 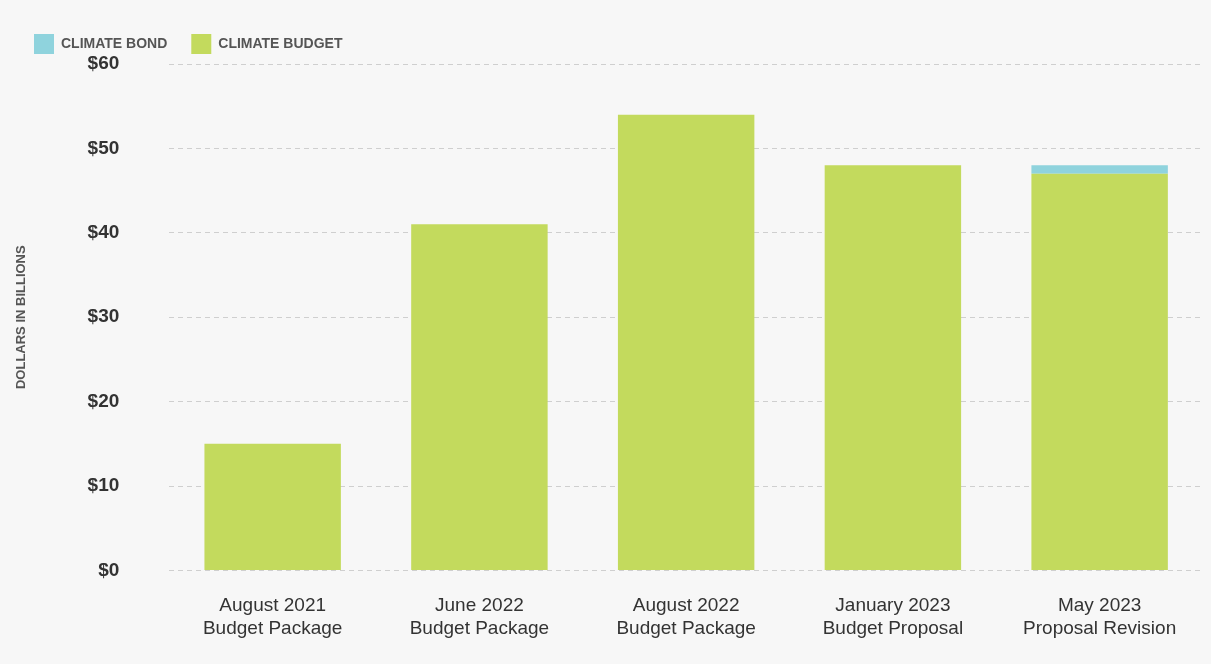 What do you see at coordinates (103, 232) in the screenshot?
I see `y-tick-label: $40` at bounding box center [103, 232].